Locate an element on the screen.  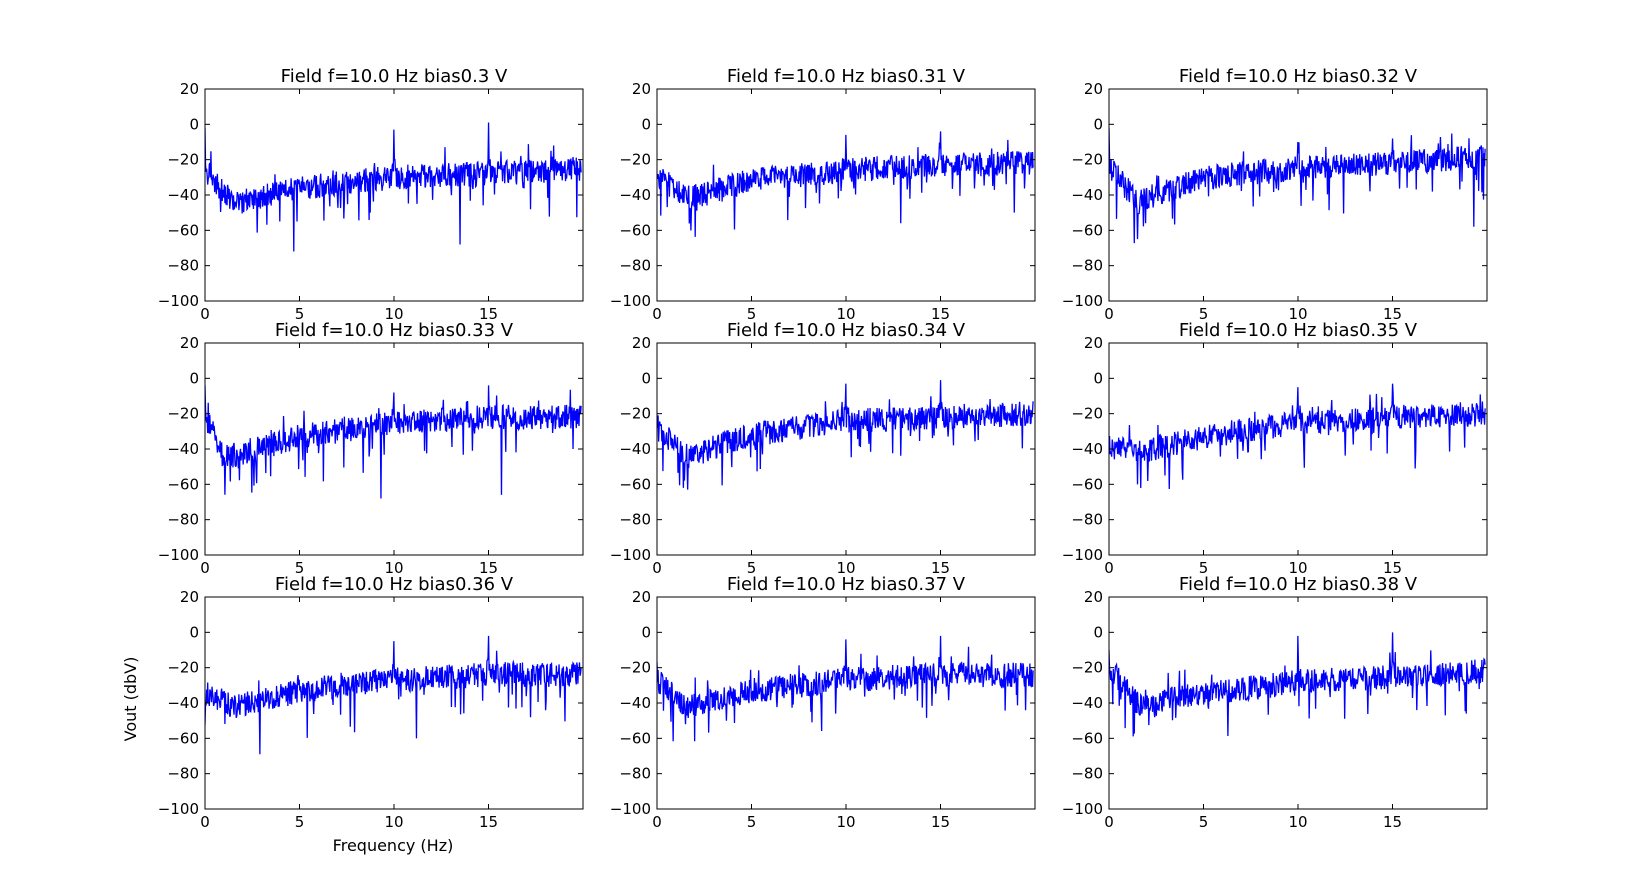
figure-ylabel: Vout (dbV) is located at coordinates (130, 699).